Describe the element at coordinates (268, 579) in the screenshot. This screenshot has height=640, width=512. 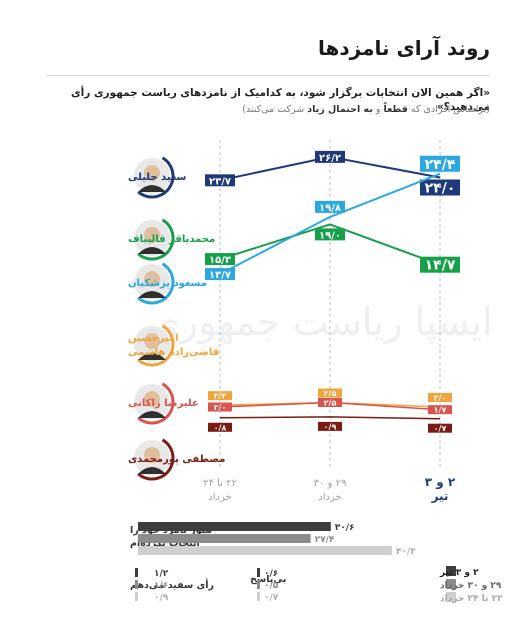
I see `no-answer-label: بی‌پاسخ` at that location.